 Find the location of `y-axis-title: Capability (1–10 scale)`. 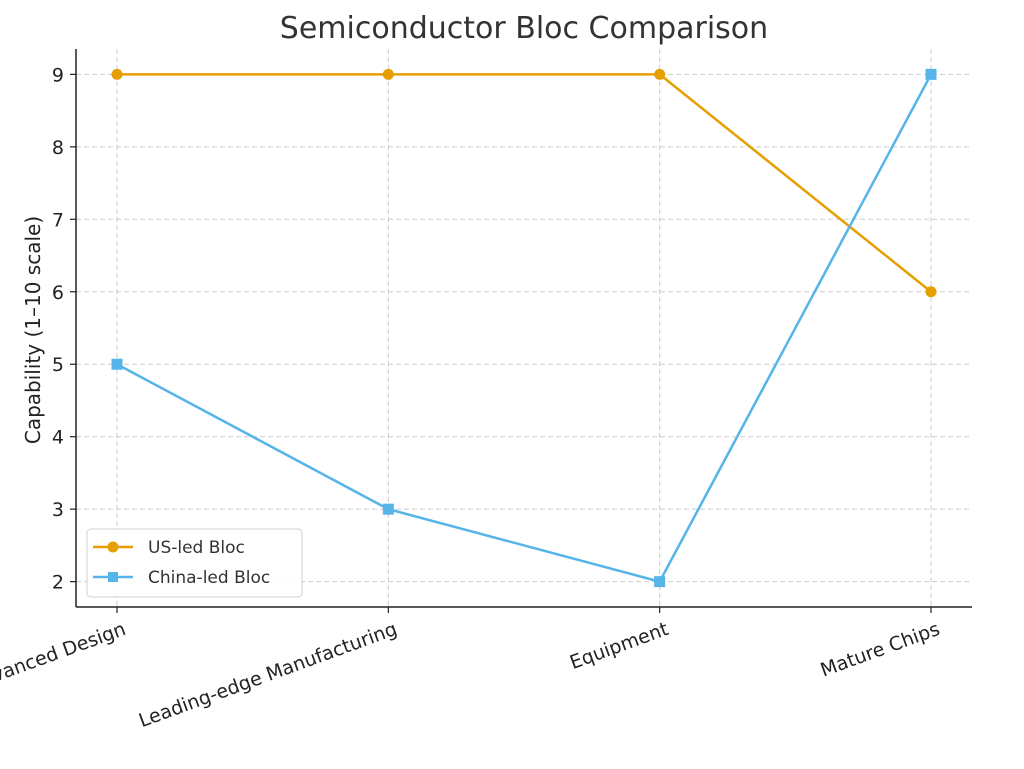

y-axis-title: Capability (1–10 scale) is located at coordinates (33, 330).